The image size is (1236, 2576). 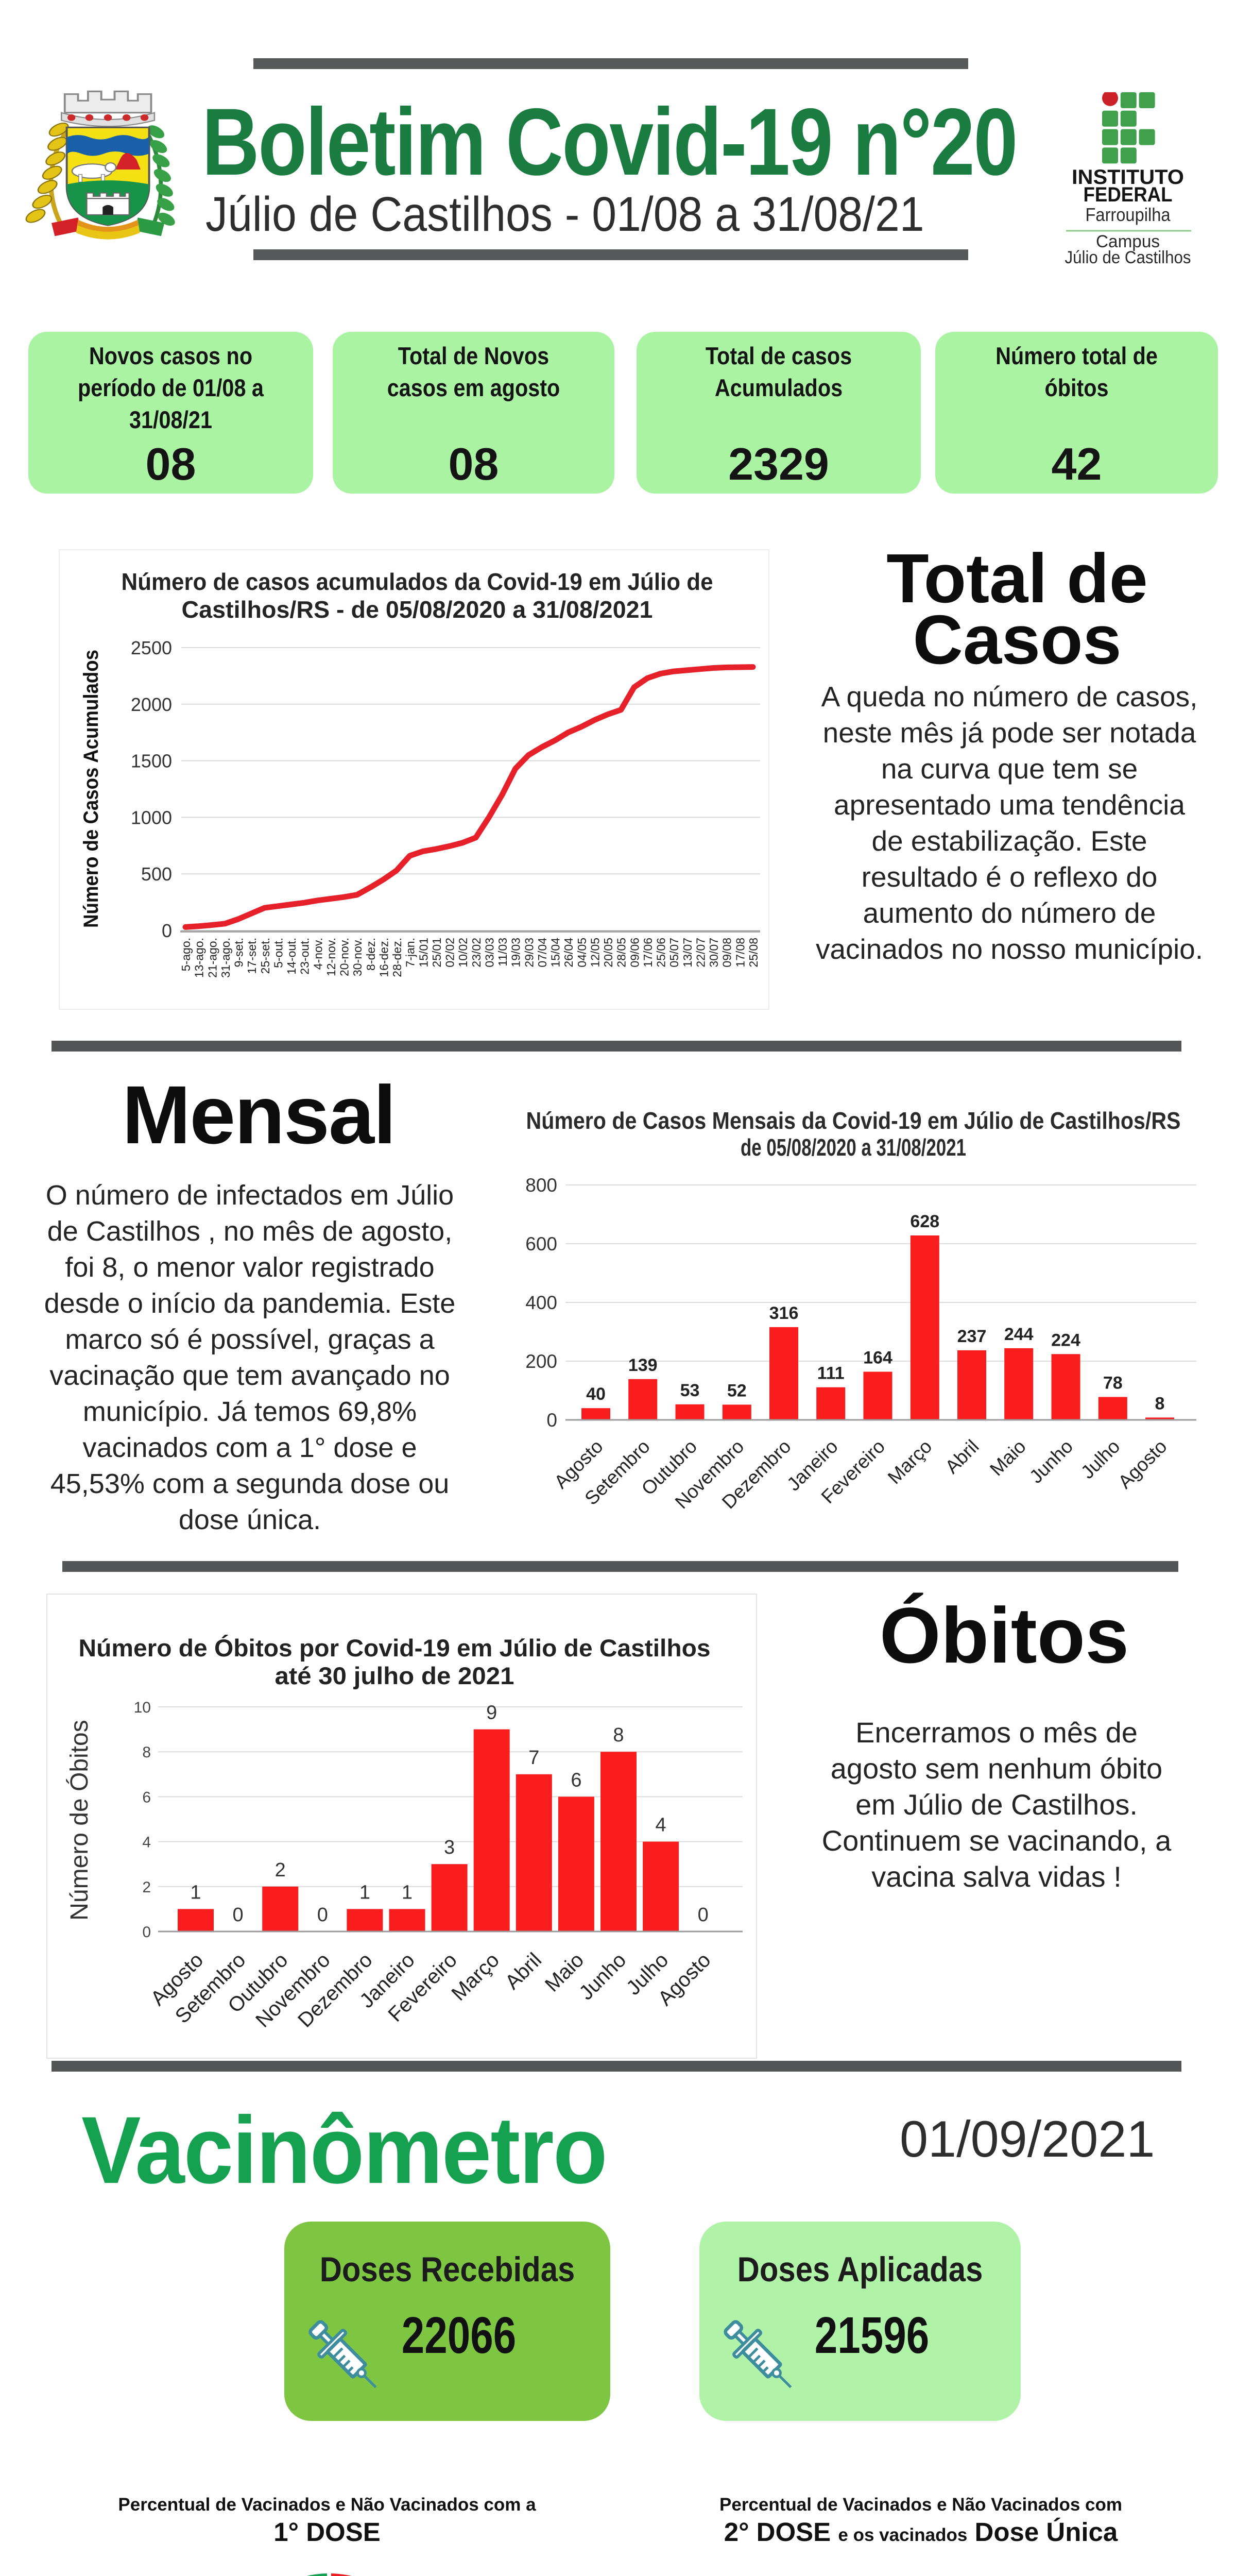 I want to click on svg-text: 20/05, so click(x=608, y=953).